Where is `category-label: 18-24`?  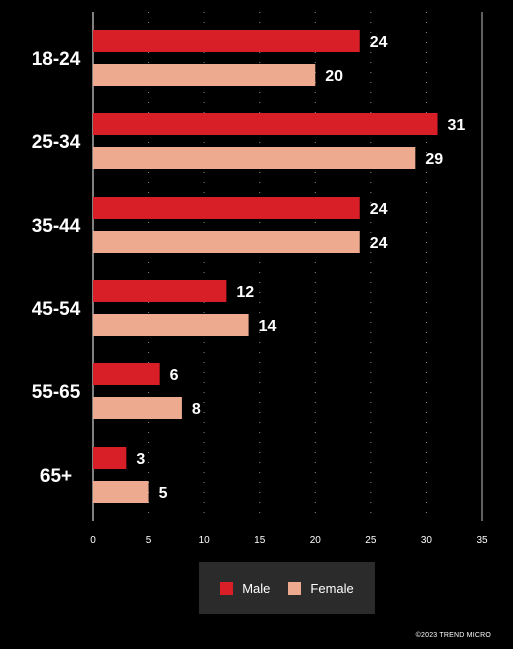
category-label: 18-24 is located at coordinates (56, 59).